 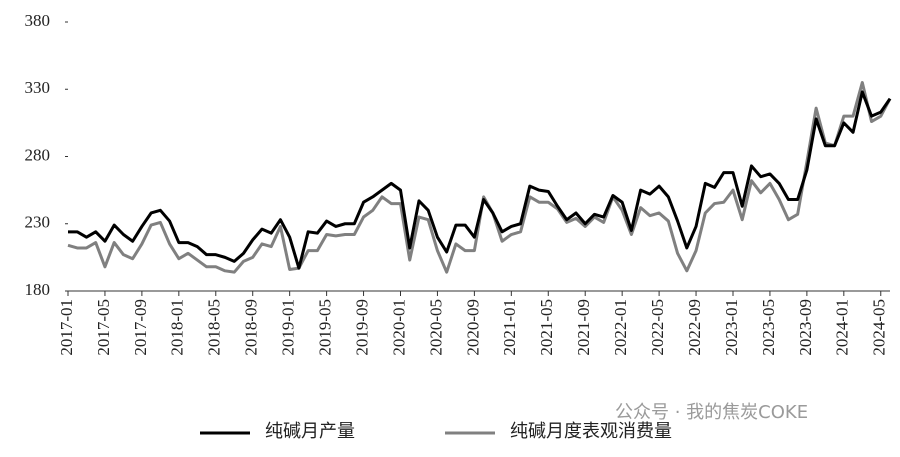 What do you see at coordinates (879, 327) in the screenshot?
I see `x-tick-label: 2024-05` at bounding box center [879, 327].